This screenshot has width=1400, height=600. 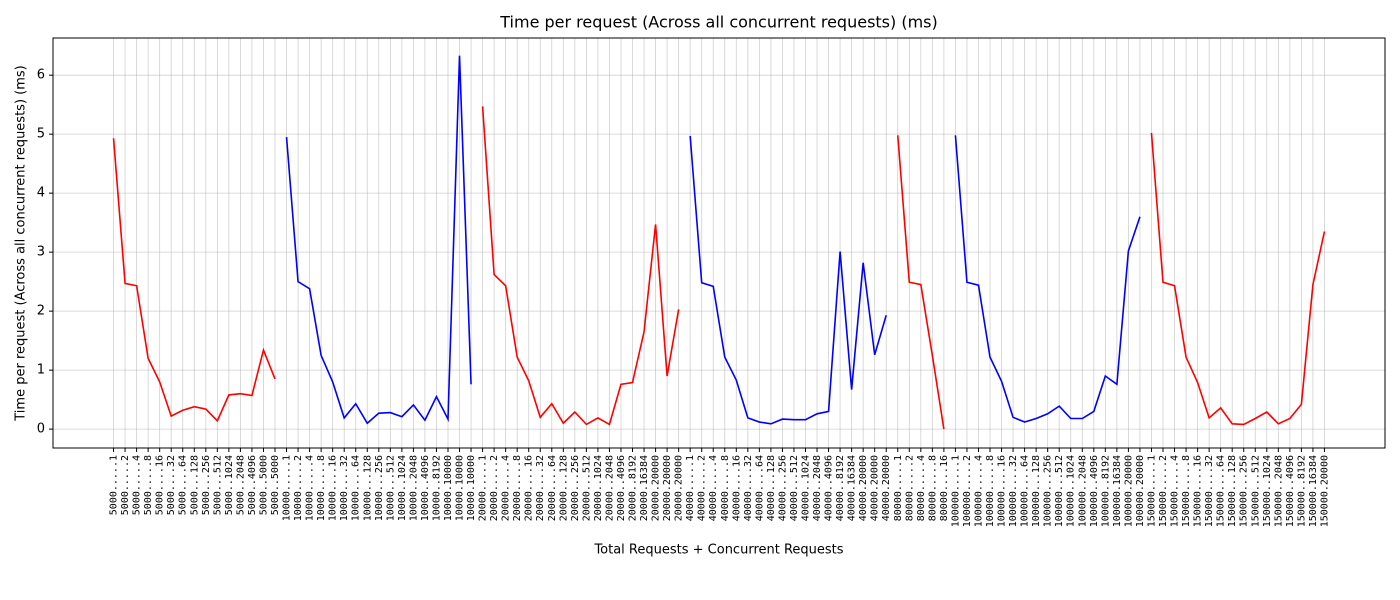 I want to click on x-tick-label: 5000....16, so click(x=160, y=485).